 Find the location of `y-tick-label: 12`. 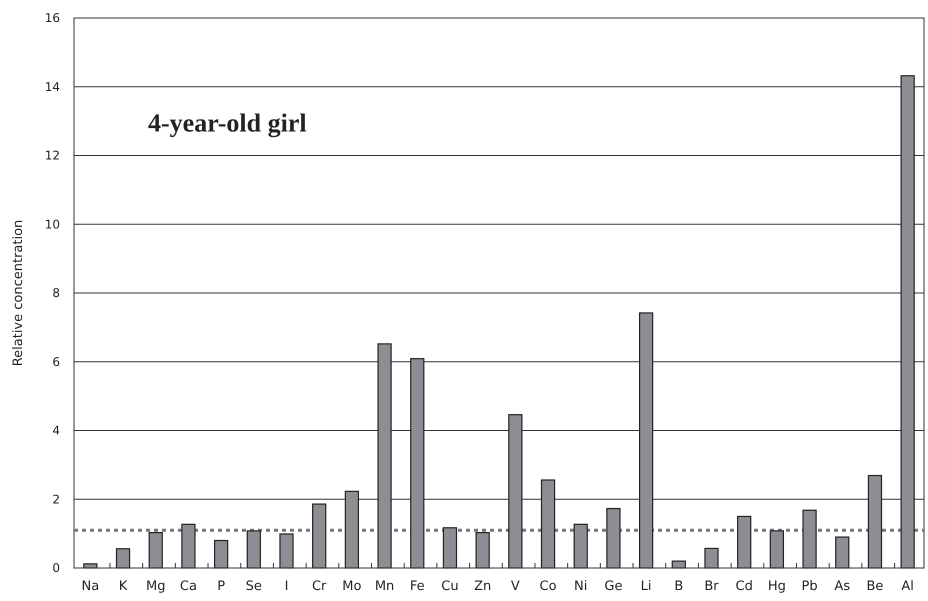

y-tick-label: 12 is located at coordinates (52, 155).